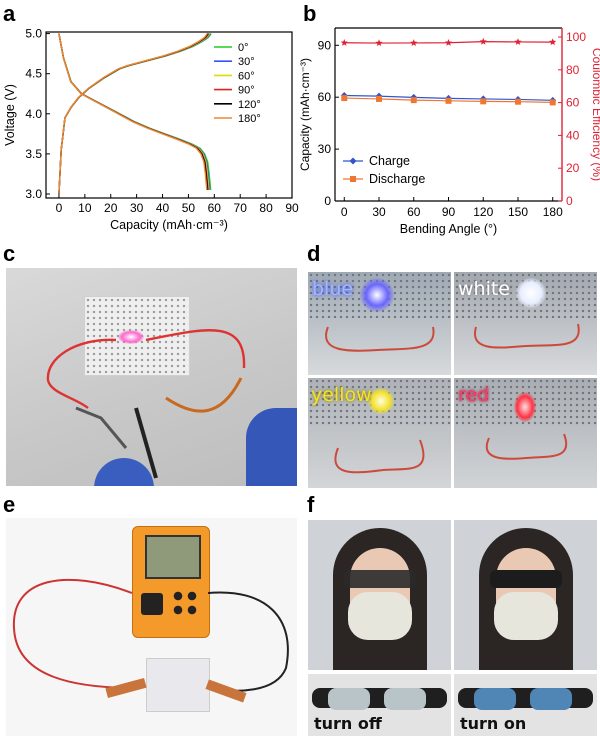  Describe the element at coordinates (573, 168) in the screenshot. I see `y2-tick-label-b: 20` at that location.